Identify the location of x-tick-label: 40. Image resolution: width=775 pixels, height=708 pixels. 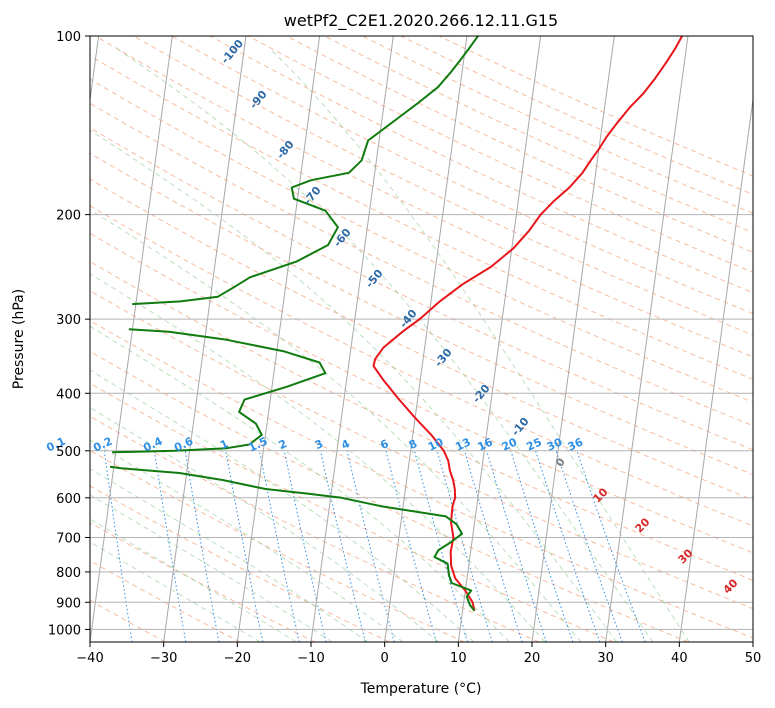
(679, 658).